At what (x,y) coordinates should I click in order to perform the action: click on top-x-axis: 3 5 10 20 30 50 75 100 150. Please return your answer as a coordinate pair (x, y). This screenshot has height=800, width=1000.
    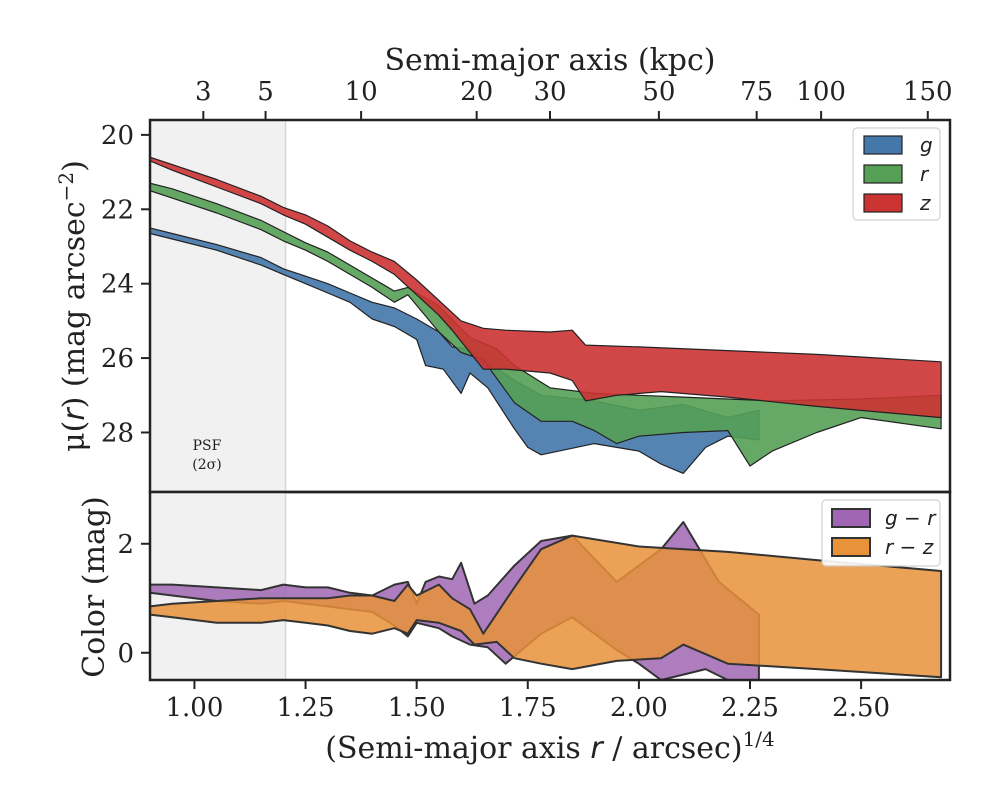
    Looking at the image, I should click on (574, 98).